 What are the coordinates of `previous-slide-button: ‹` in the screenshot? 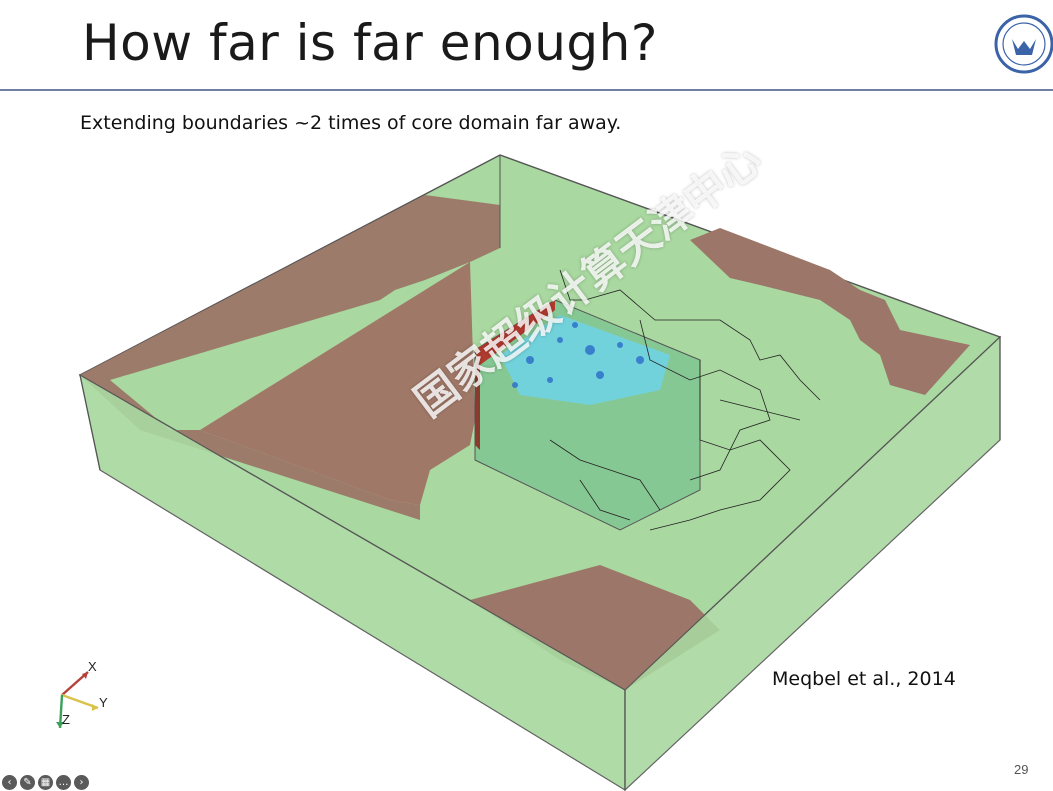 It's located at (9, 782).